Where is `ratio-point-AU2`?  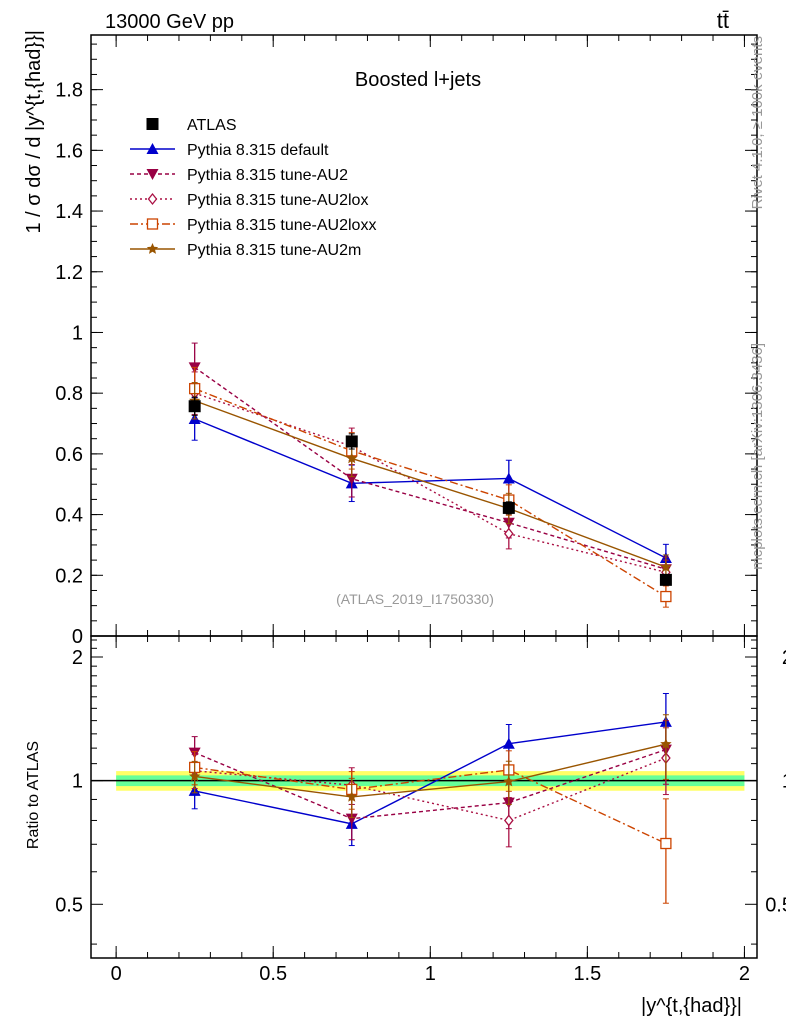 ratio-point-AU2 is located at coordinates (351, 819).